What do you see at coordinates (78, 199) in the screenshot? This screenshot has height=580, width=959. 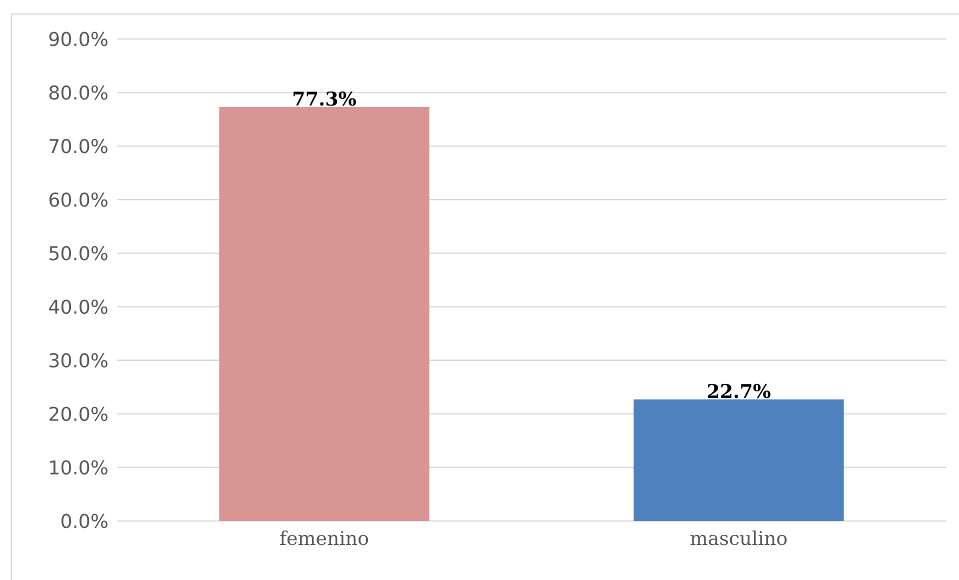 I see `y-tick-label: 60.0%` at bounding box center [78, 199].